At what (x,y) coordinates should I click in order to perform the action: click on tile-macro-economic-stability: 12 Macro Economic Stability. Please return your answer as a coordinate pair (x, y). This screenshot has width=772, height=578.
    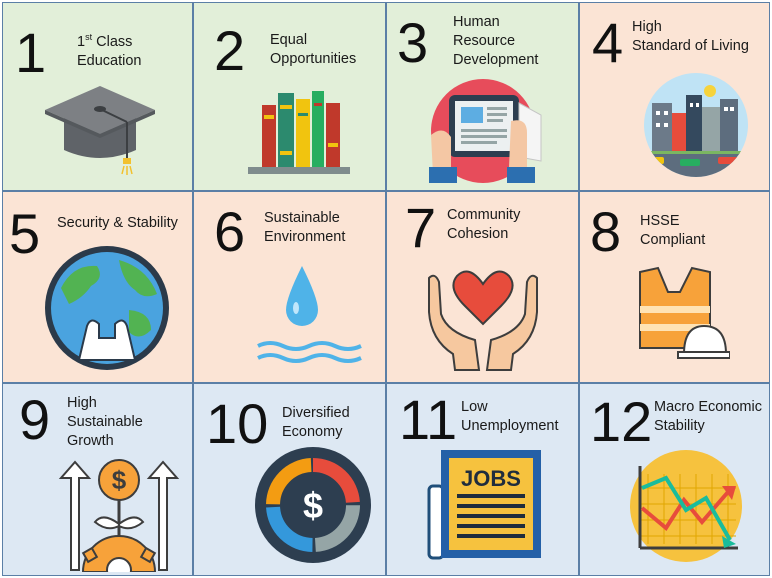
    Looking at the image, I should click on (674, 479).